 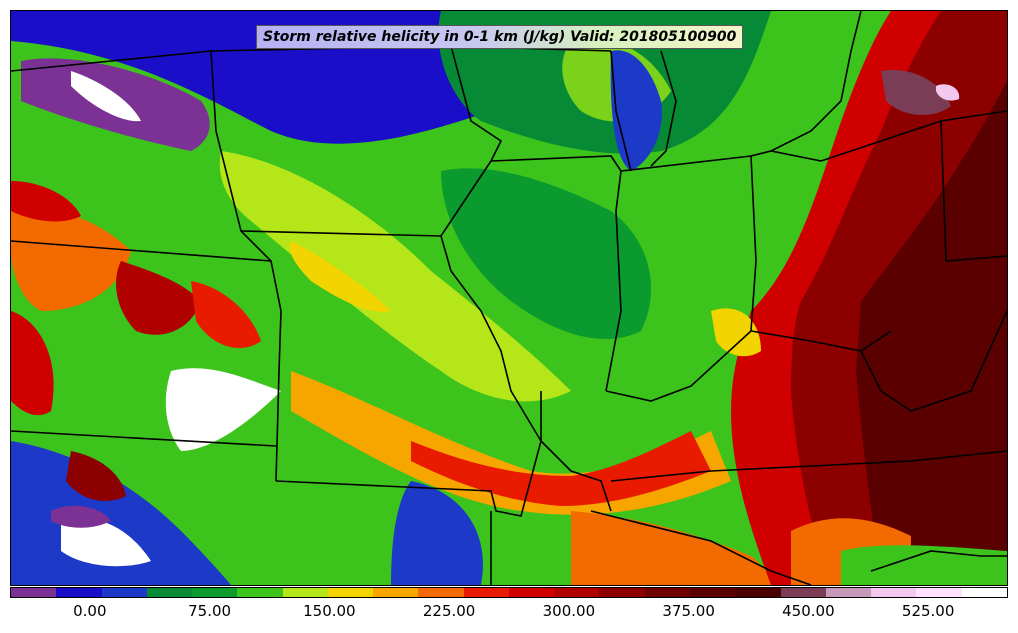 I want to click on field-pink-east, so click(x=948, y=92).